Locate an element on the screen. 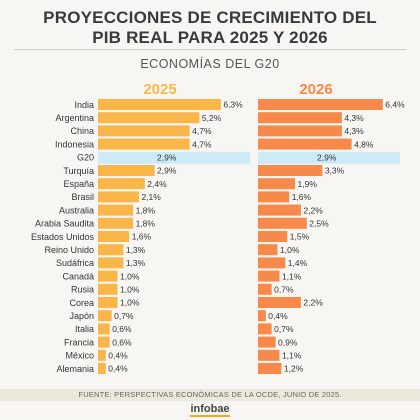 The height and width of the screenshot is (420, 420). category-label: Canadá is located at coordinates (78, 276).